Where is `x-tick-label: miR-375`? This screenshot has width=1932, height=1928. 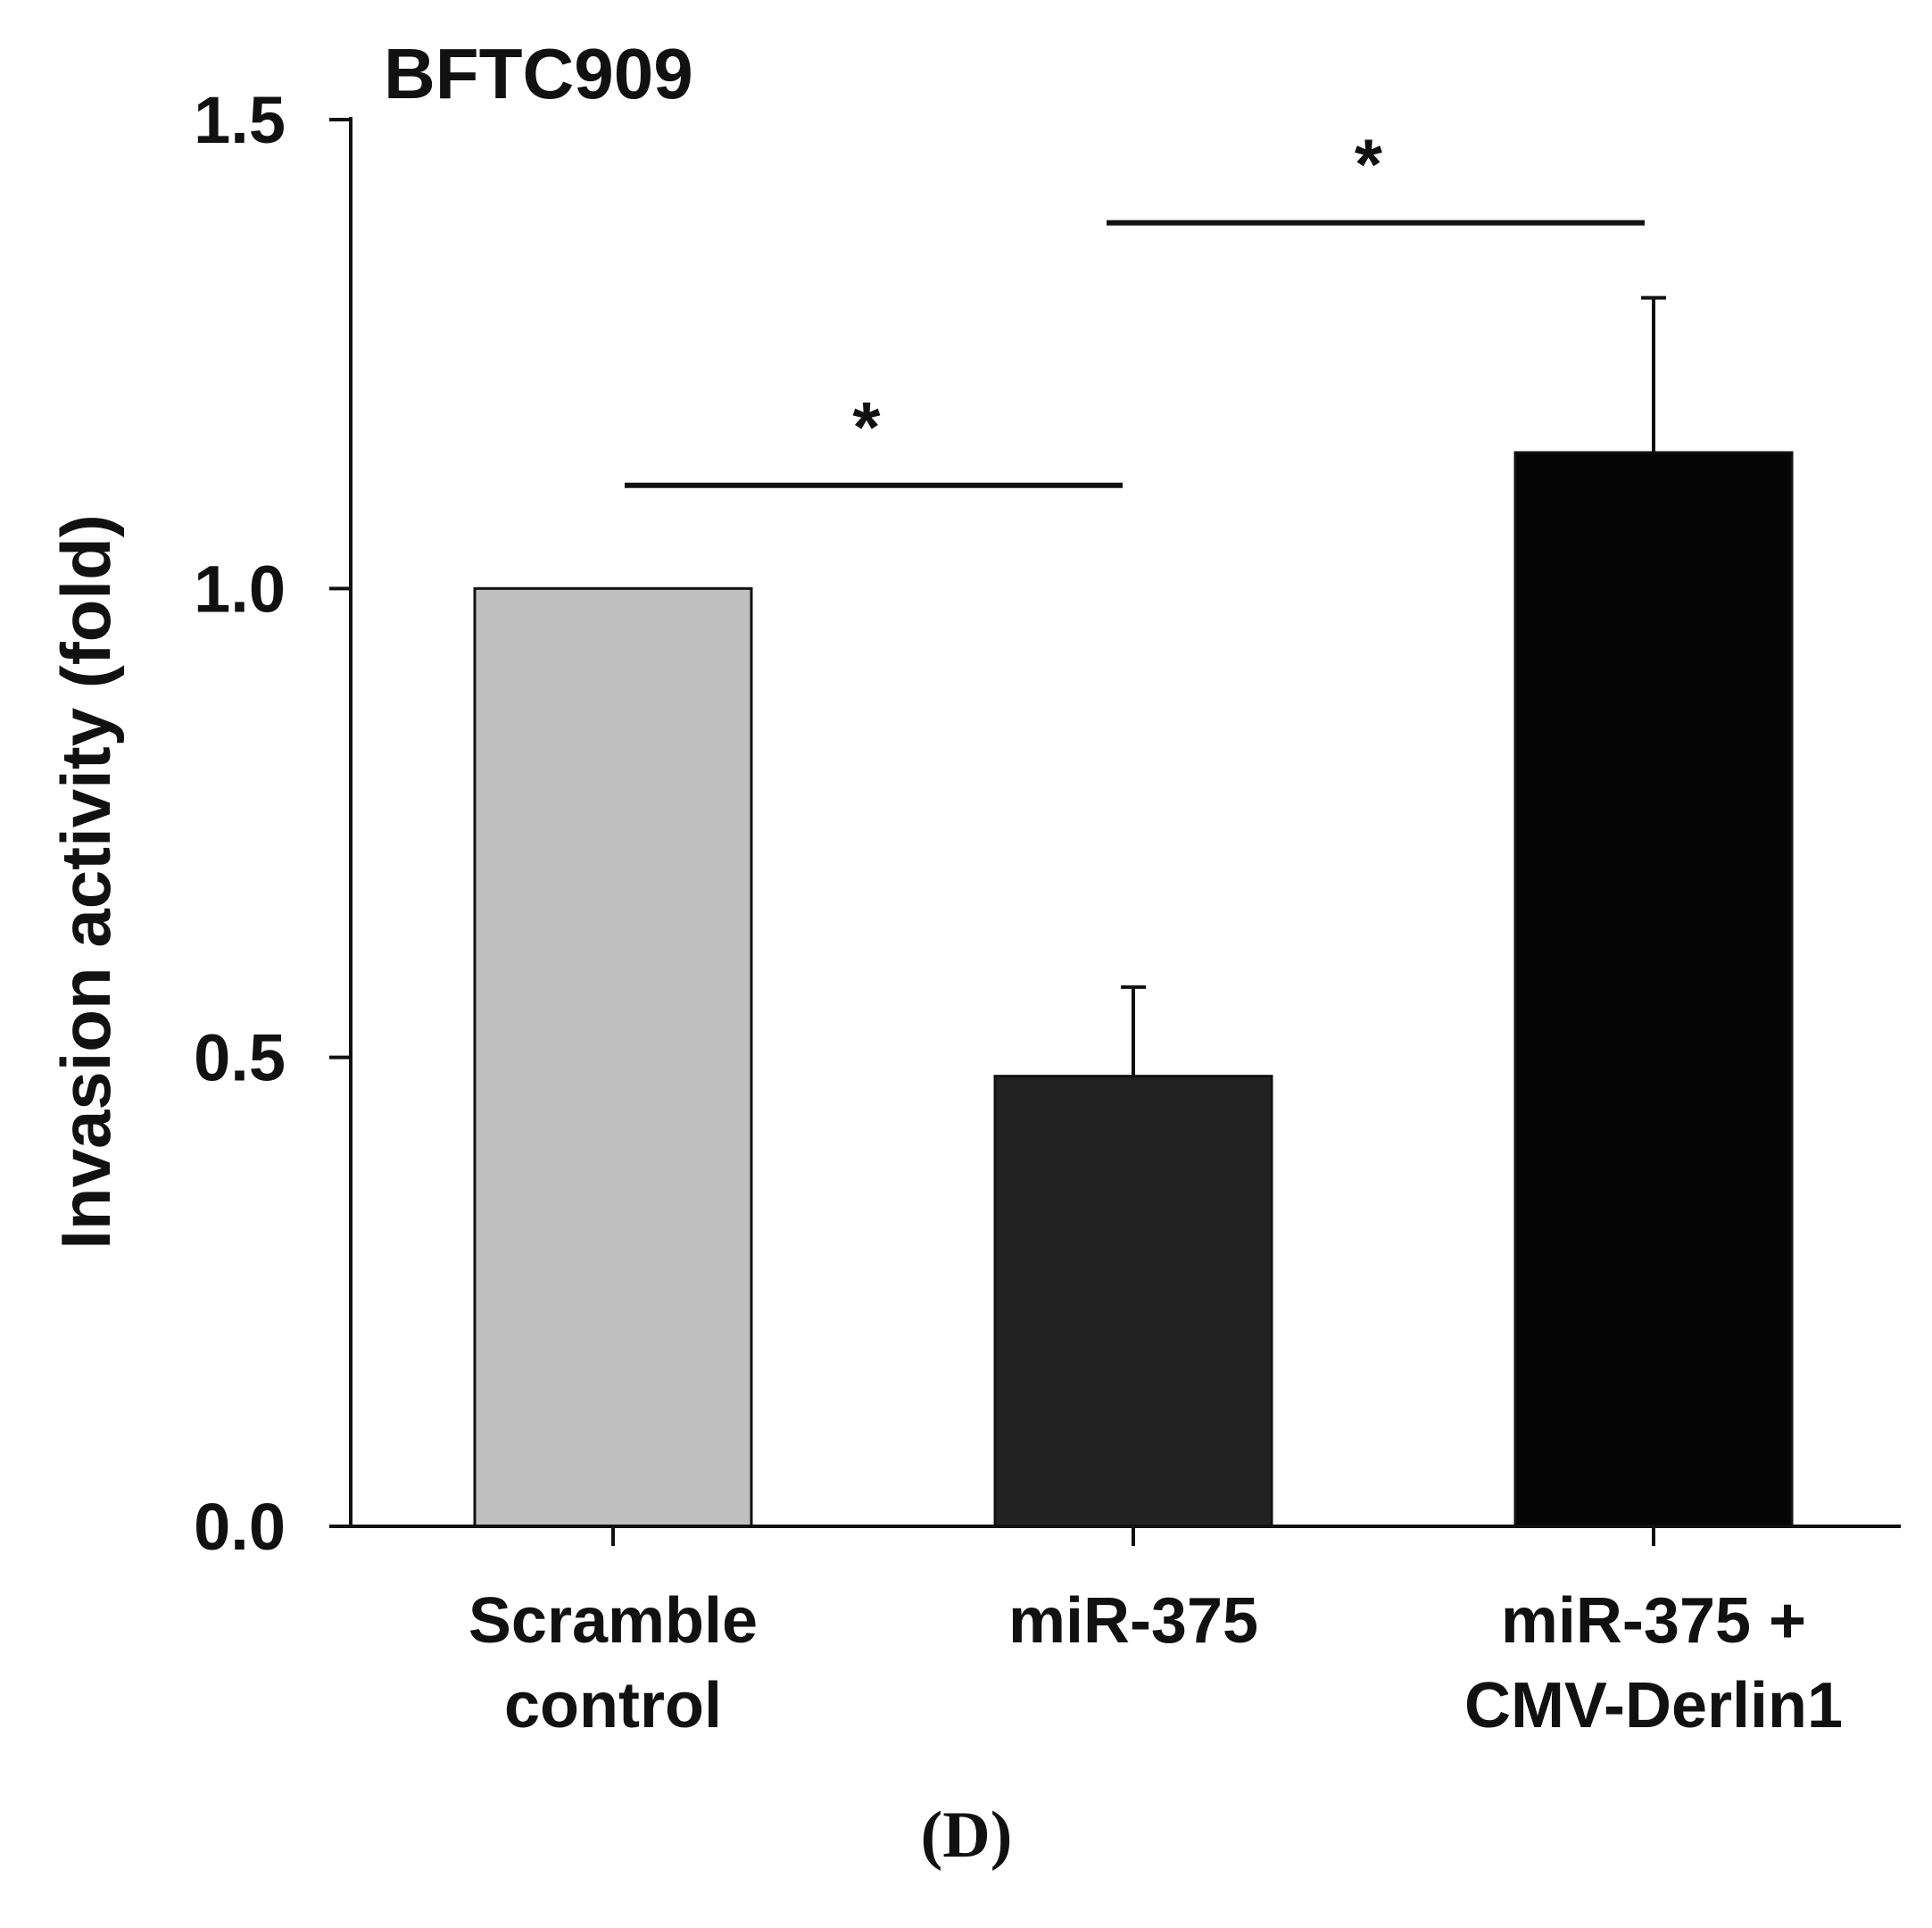
x-tick-label: miR-375 is located at coordinates (1133, 1621).